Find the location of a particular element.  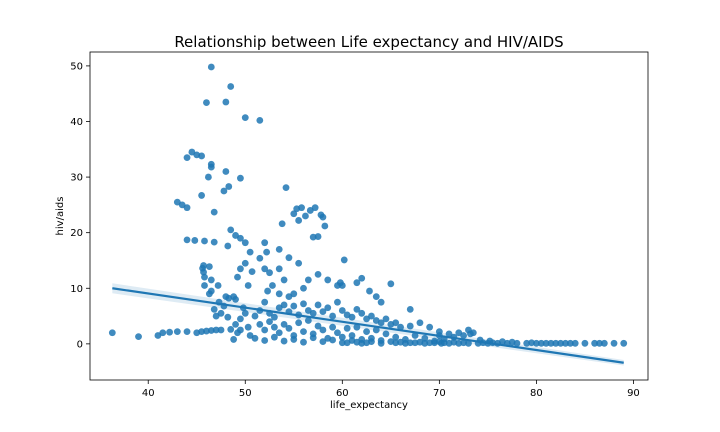

confidence-band is located at coordinates (368, 324).